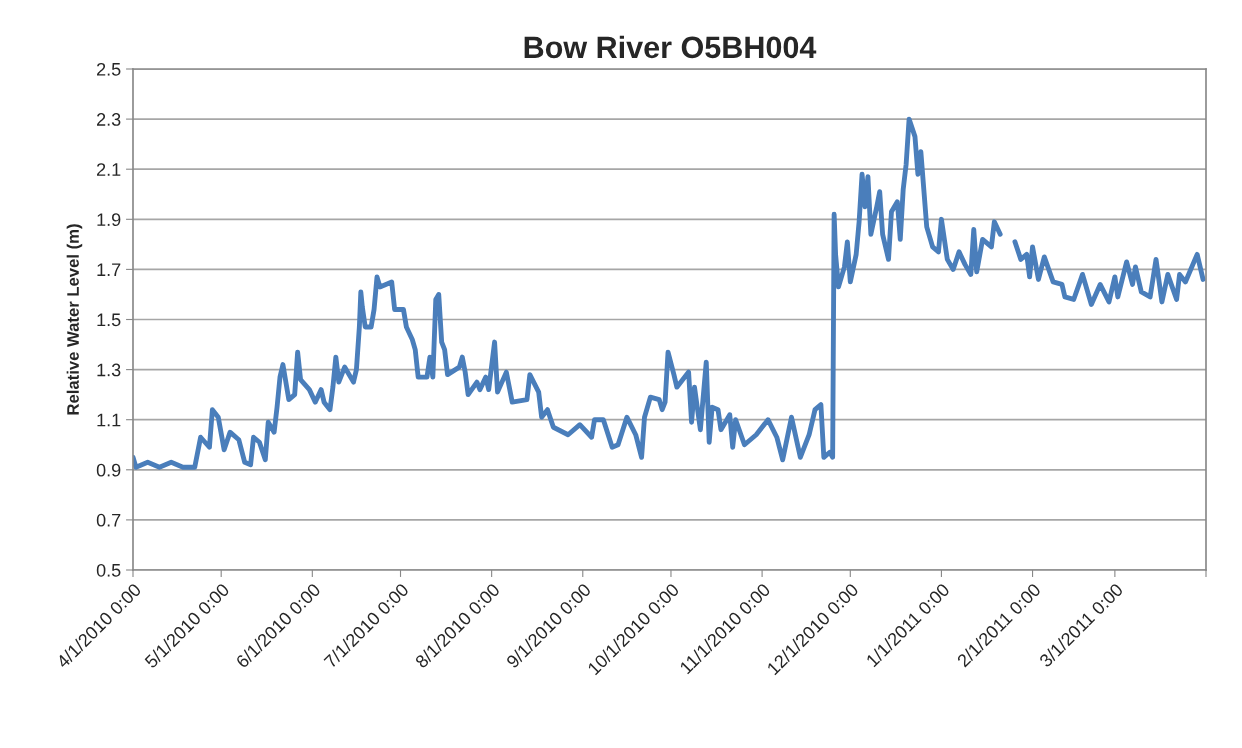 This screenshot has width=1242, height=748. What do you see at coordinates (108, 520) in the screenshot?
I see `y-tick-label: 0.7` at bounding box center [108, 520].